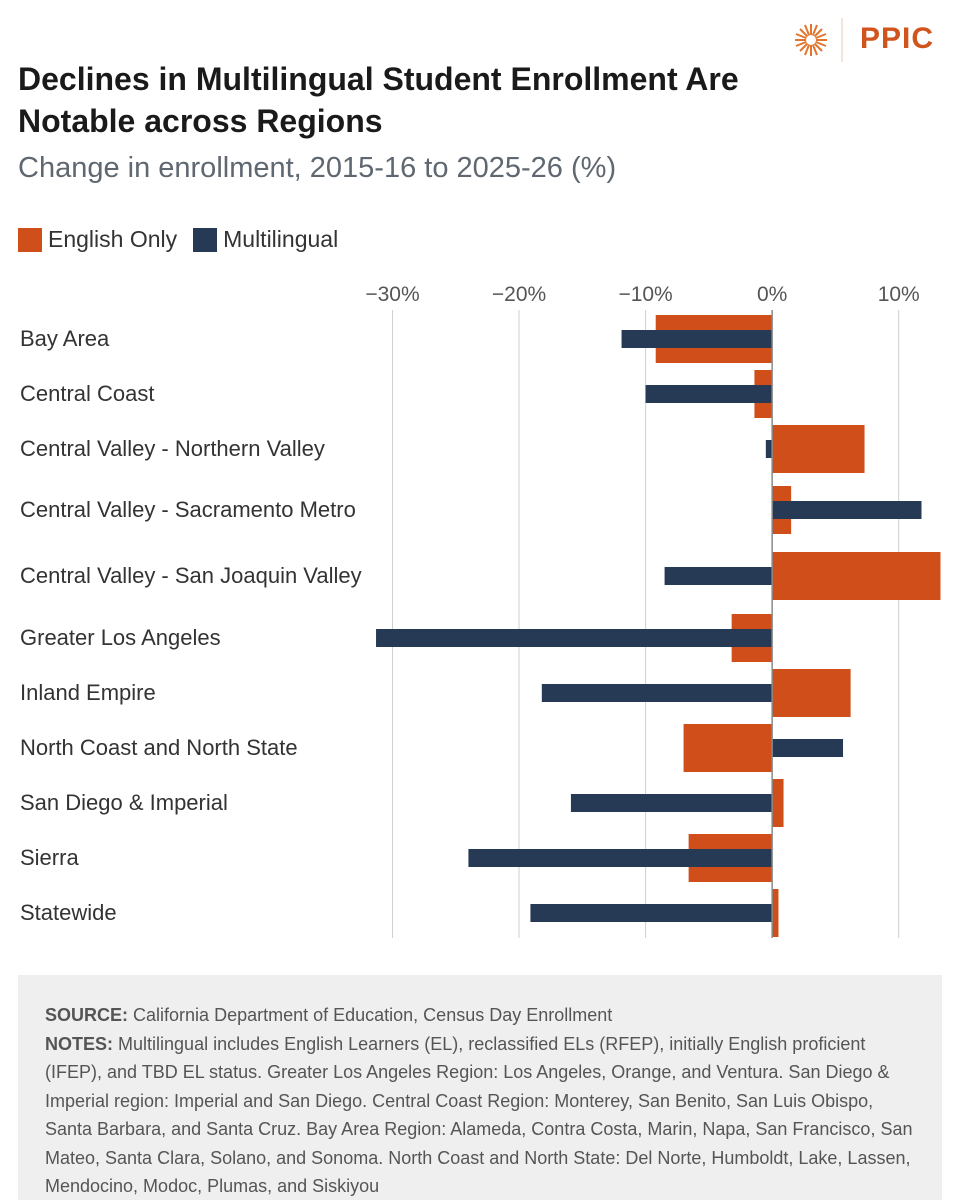 The image size is (960, 1200). I want to click on notes-label: NOTES:, so click(79, 1043).